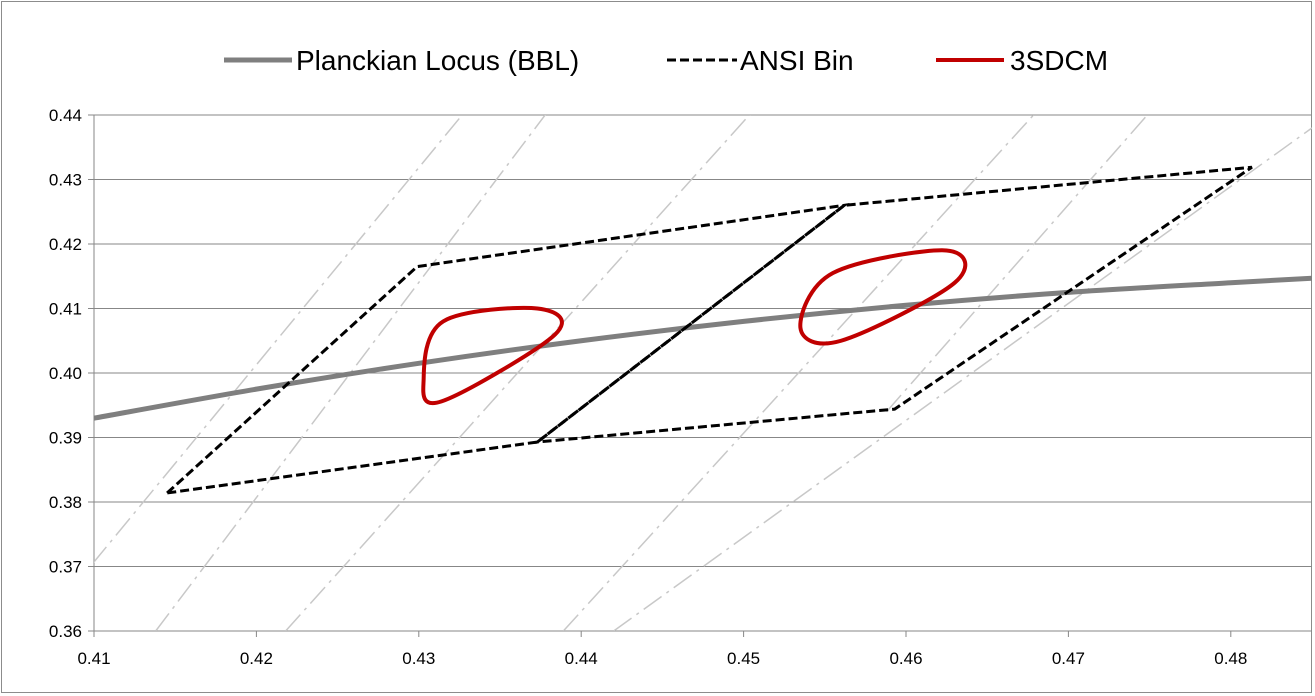 The width and height of the screenshot is (1315, 696). I want to click on y-tick-label: 0.39, so click(65, 438).